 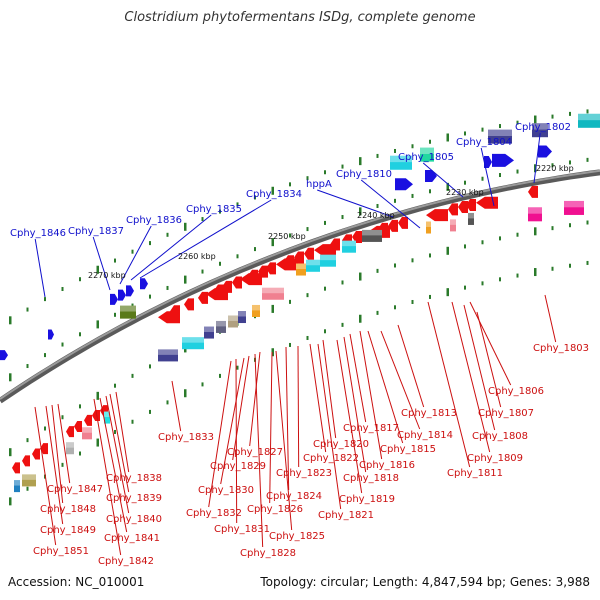 I want to click on forward-gene-label: hppA, so click(x=319, y=184).